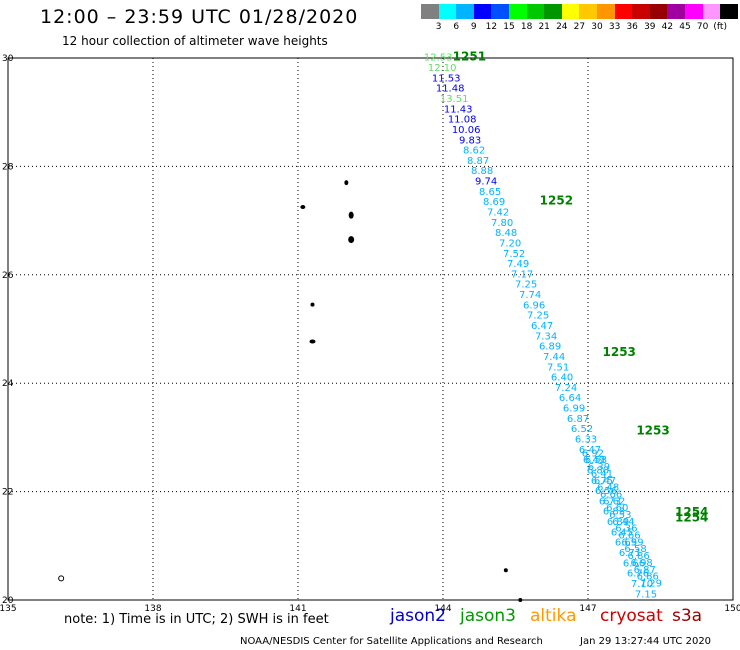 This screenshot has width=740, height=650. Describe the element at coordinates (605, 481) in the screenshot. I see `track-b-value: 6.47` at that location.